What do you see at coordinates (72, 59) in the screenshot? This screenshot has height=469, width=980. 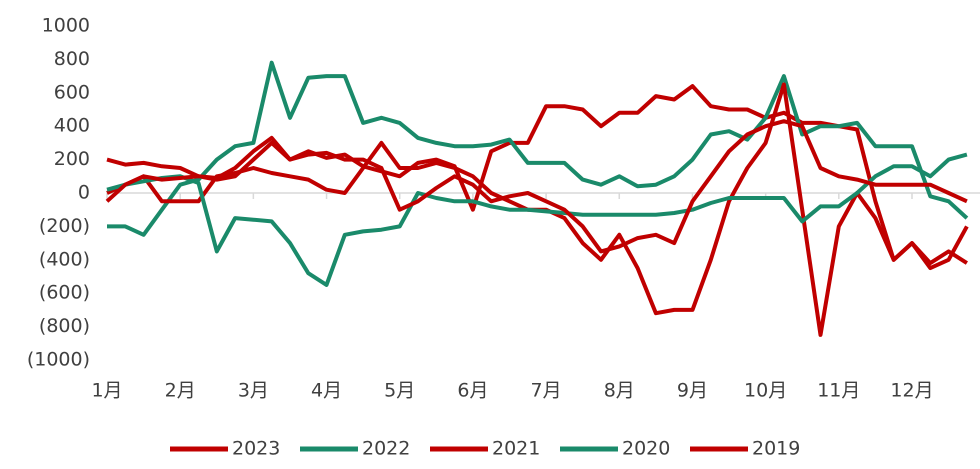 I see `y-tick-label: 800` at bounding box center [72, 59].